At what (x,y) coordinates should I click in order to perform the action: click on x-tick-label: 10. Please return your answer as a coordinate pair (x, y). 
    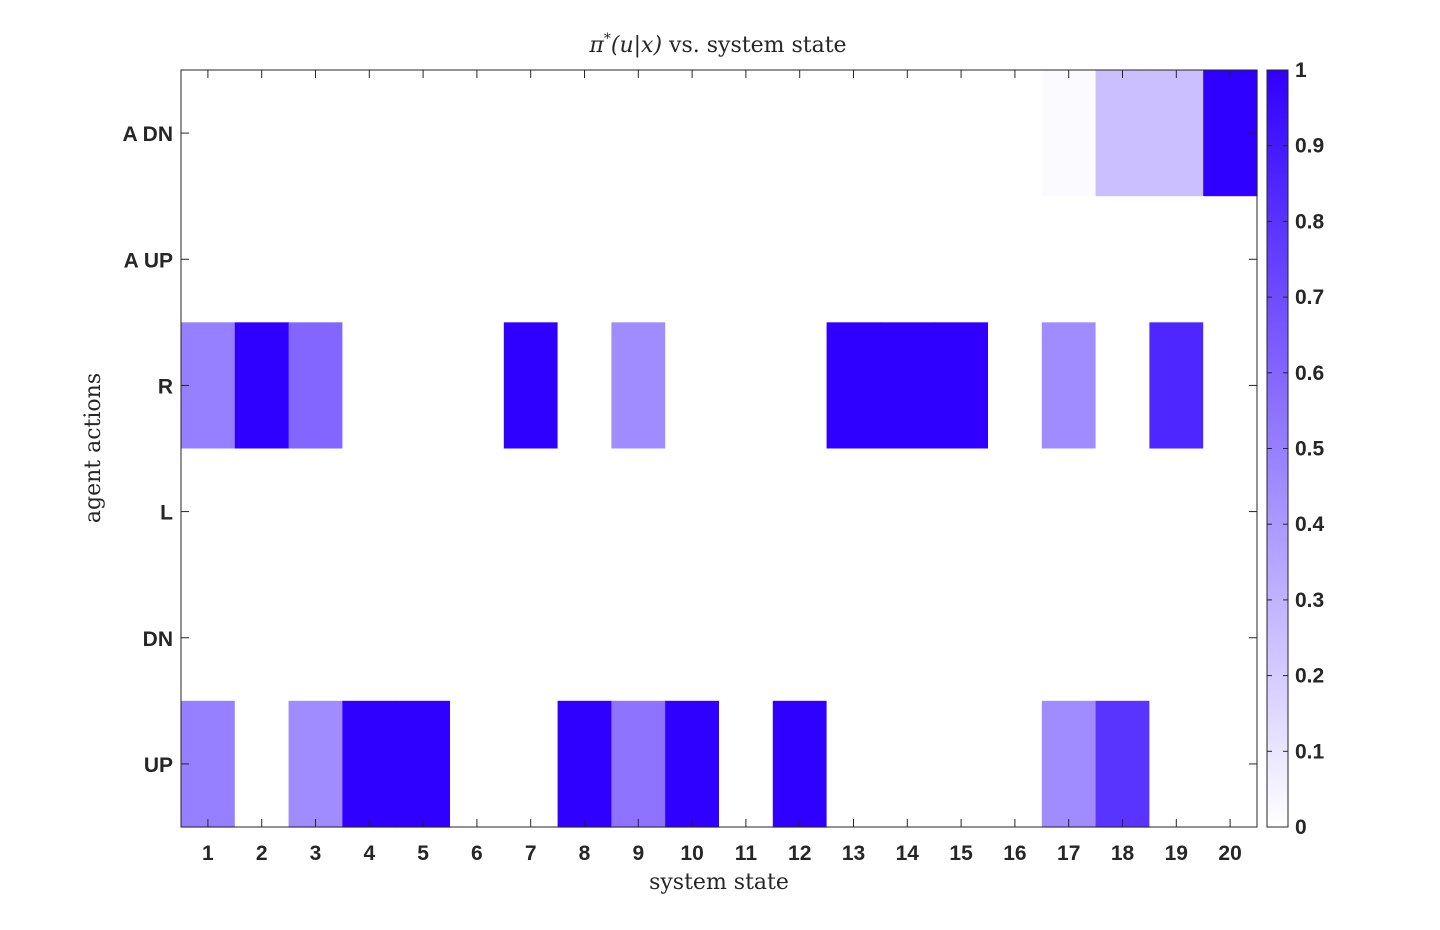
    Looking at the image, I should click on (691, 853).